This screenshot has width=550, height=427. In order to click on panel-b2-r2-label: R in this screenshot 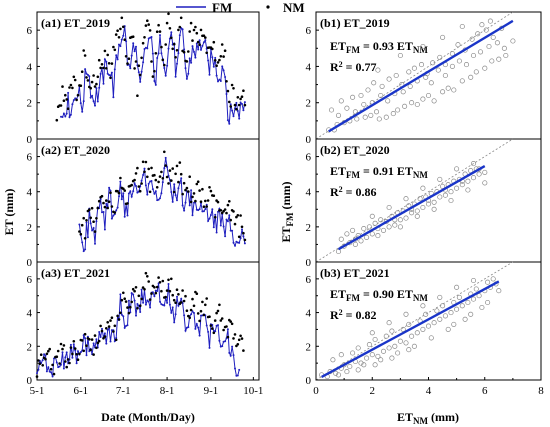, I will do `click(334, 192)`.